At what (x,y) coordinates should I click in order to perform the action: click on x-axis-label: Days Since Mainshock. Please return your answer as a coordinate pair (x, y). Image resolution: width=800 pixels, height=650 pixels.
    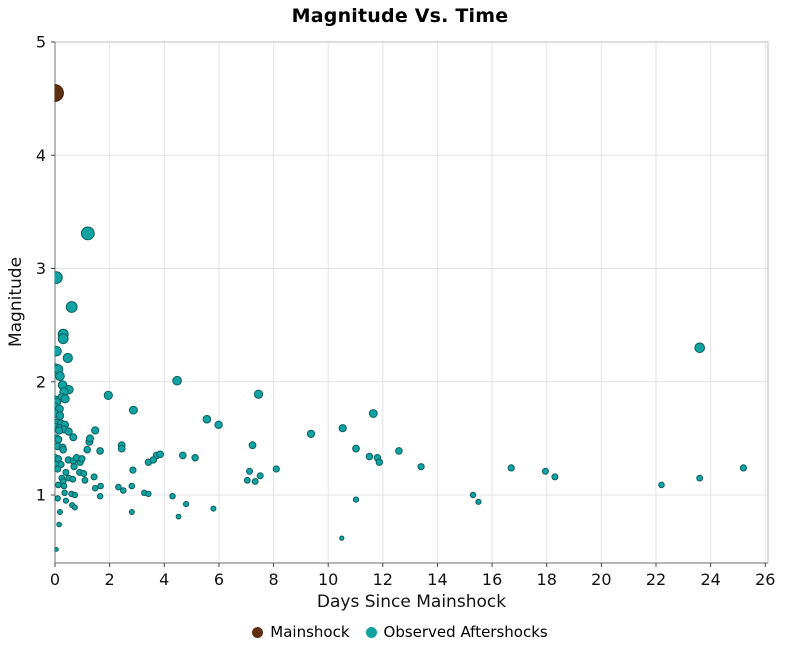
    Looking at the image, I should click on (411, 602).